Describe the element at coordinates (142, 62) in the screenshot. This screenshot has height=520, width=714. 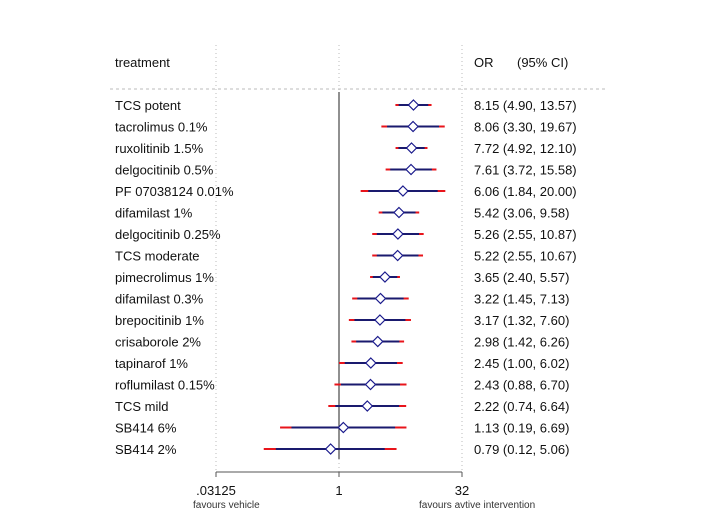
I see `header-treatment: treatment` at that location.